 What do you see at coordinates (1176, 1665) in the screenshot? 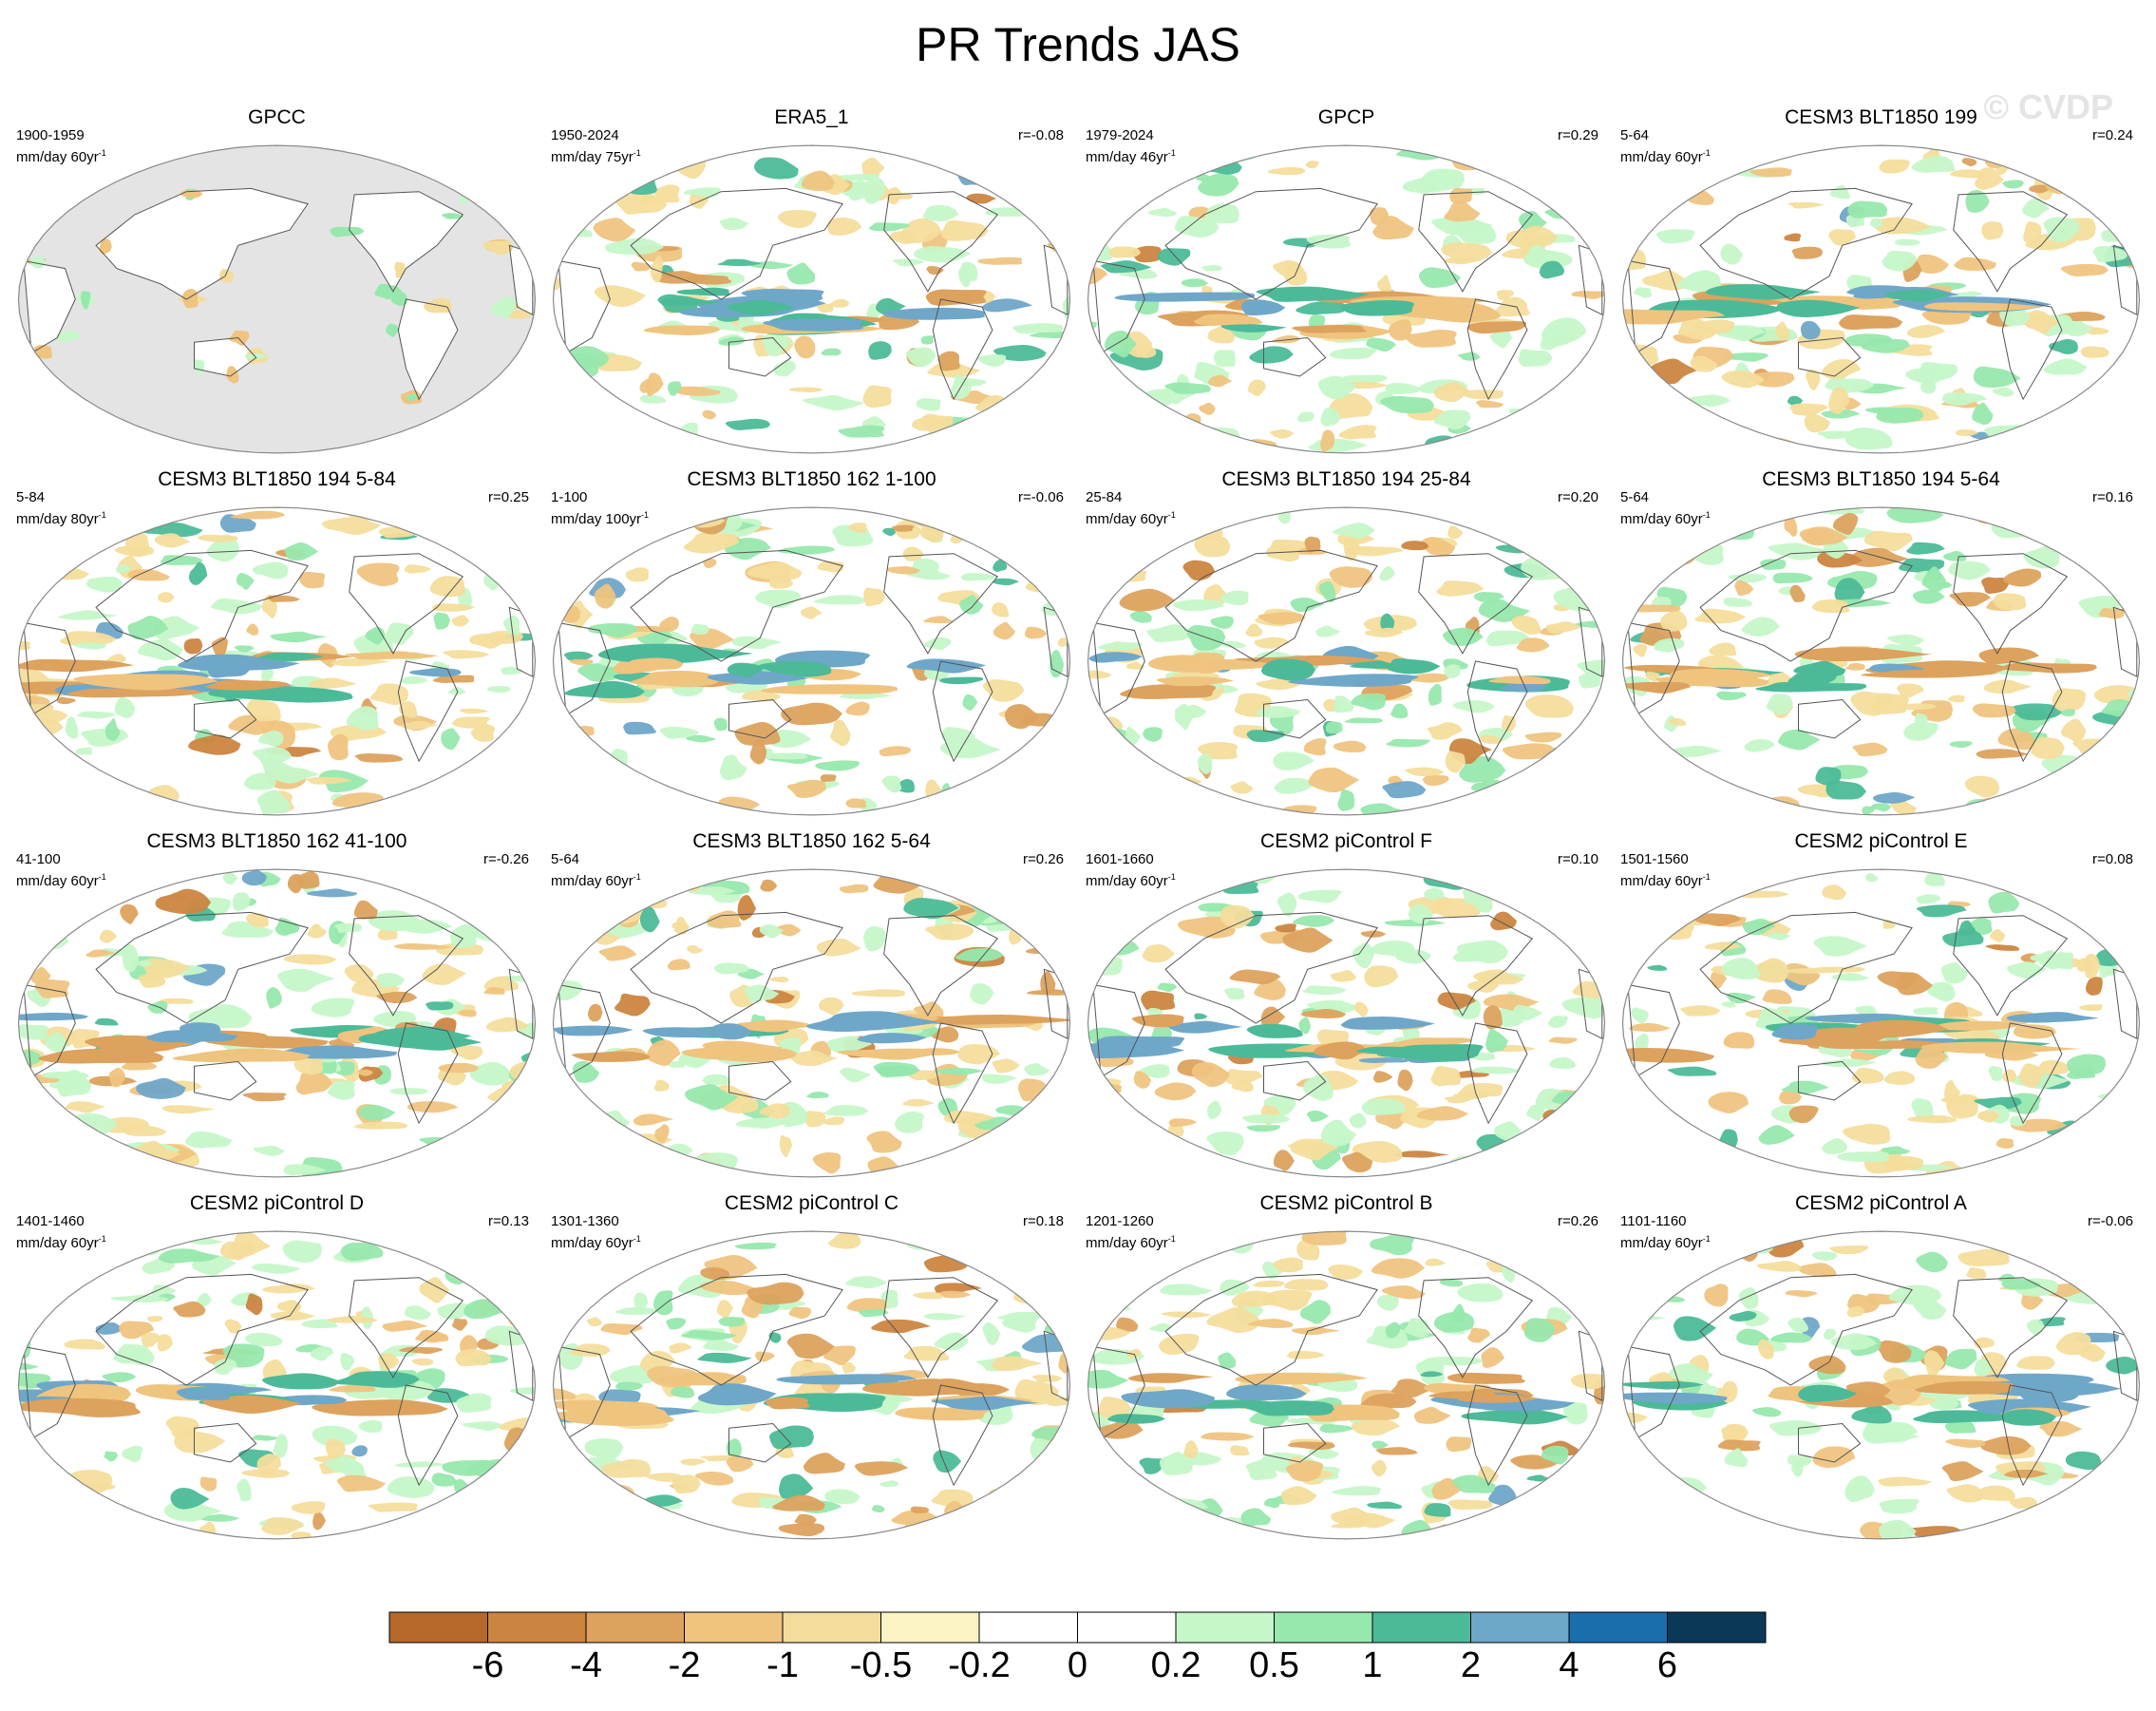
I see `colorbar-tick-label: 0.2` at bounding box center [1176, 1665].